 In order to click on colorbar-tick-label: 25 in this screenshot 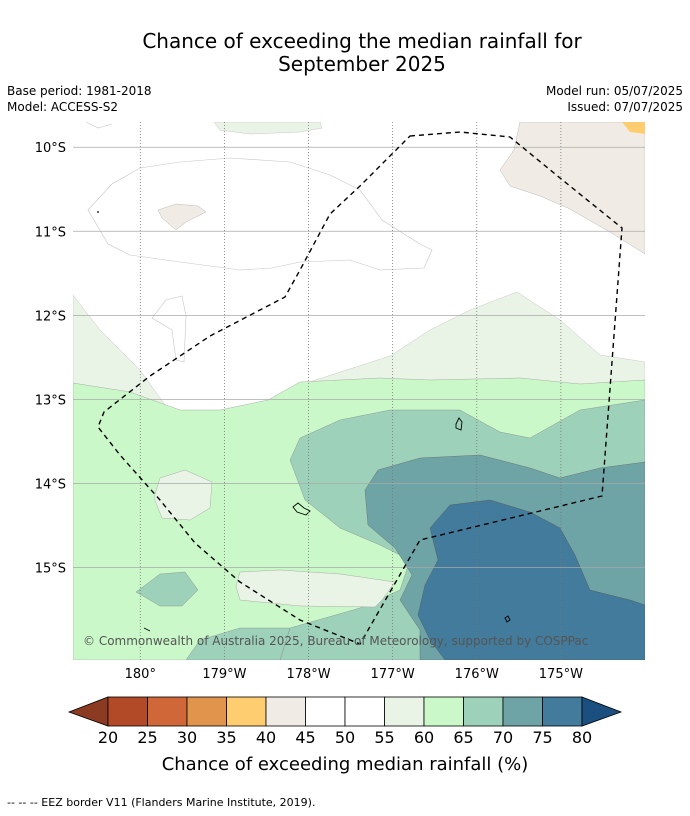, I will do `click(147, 737)`.